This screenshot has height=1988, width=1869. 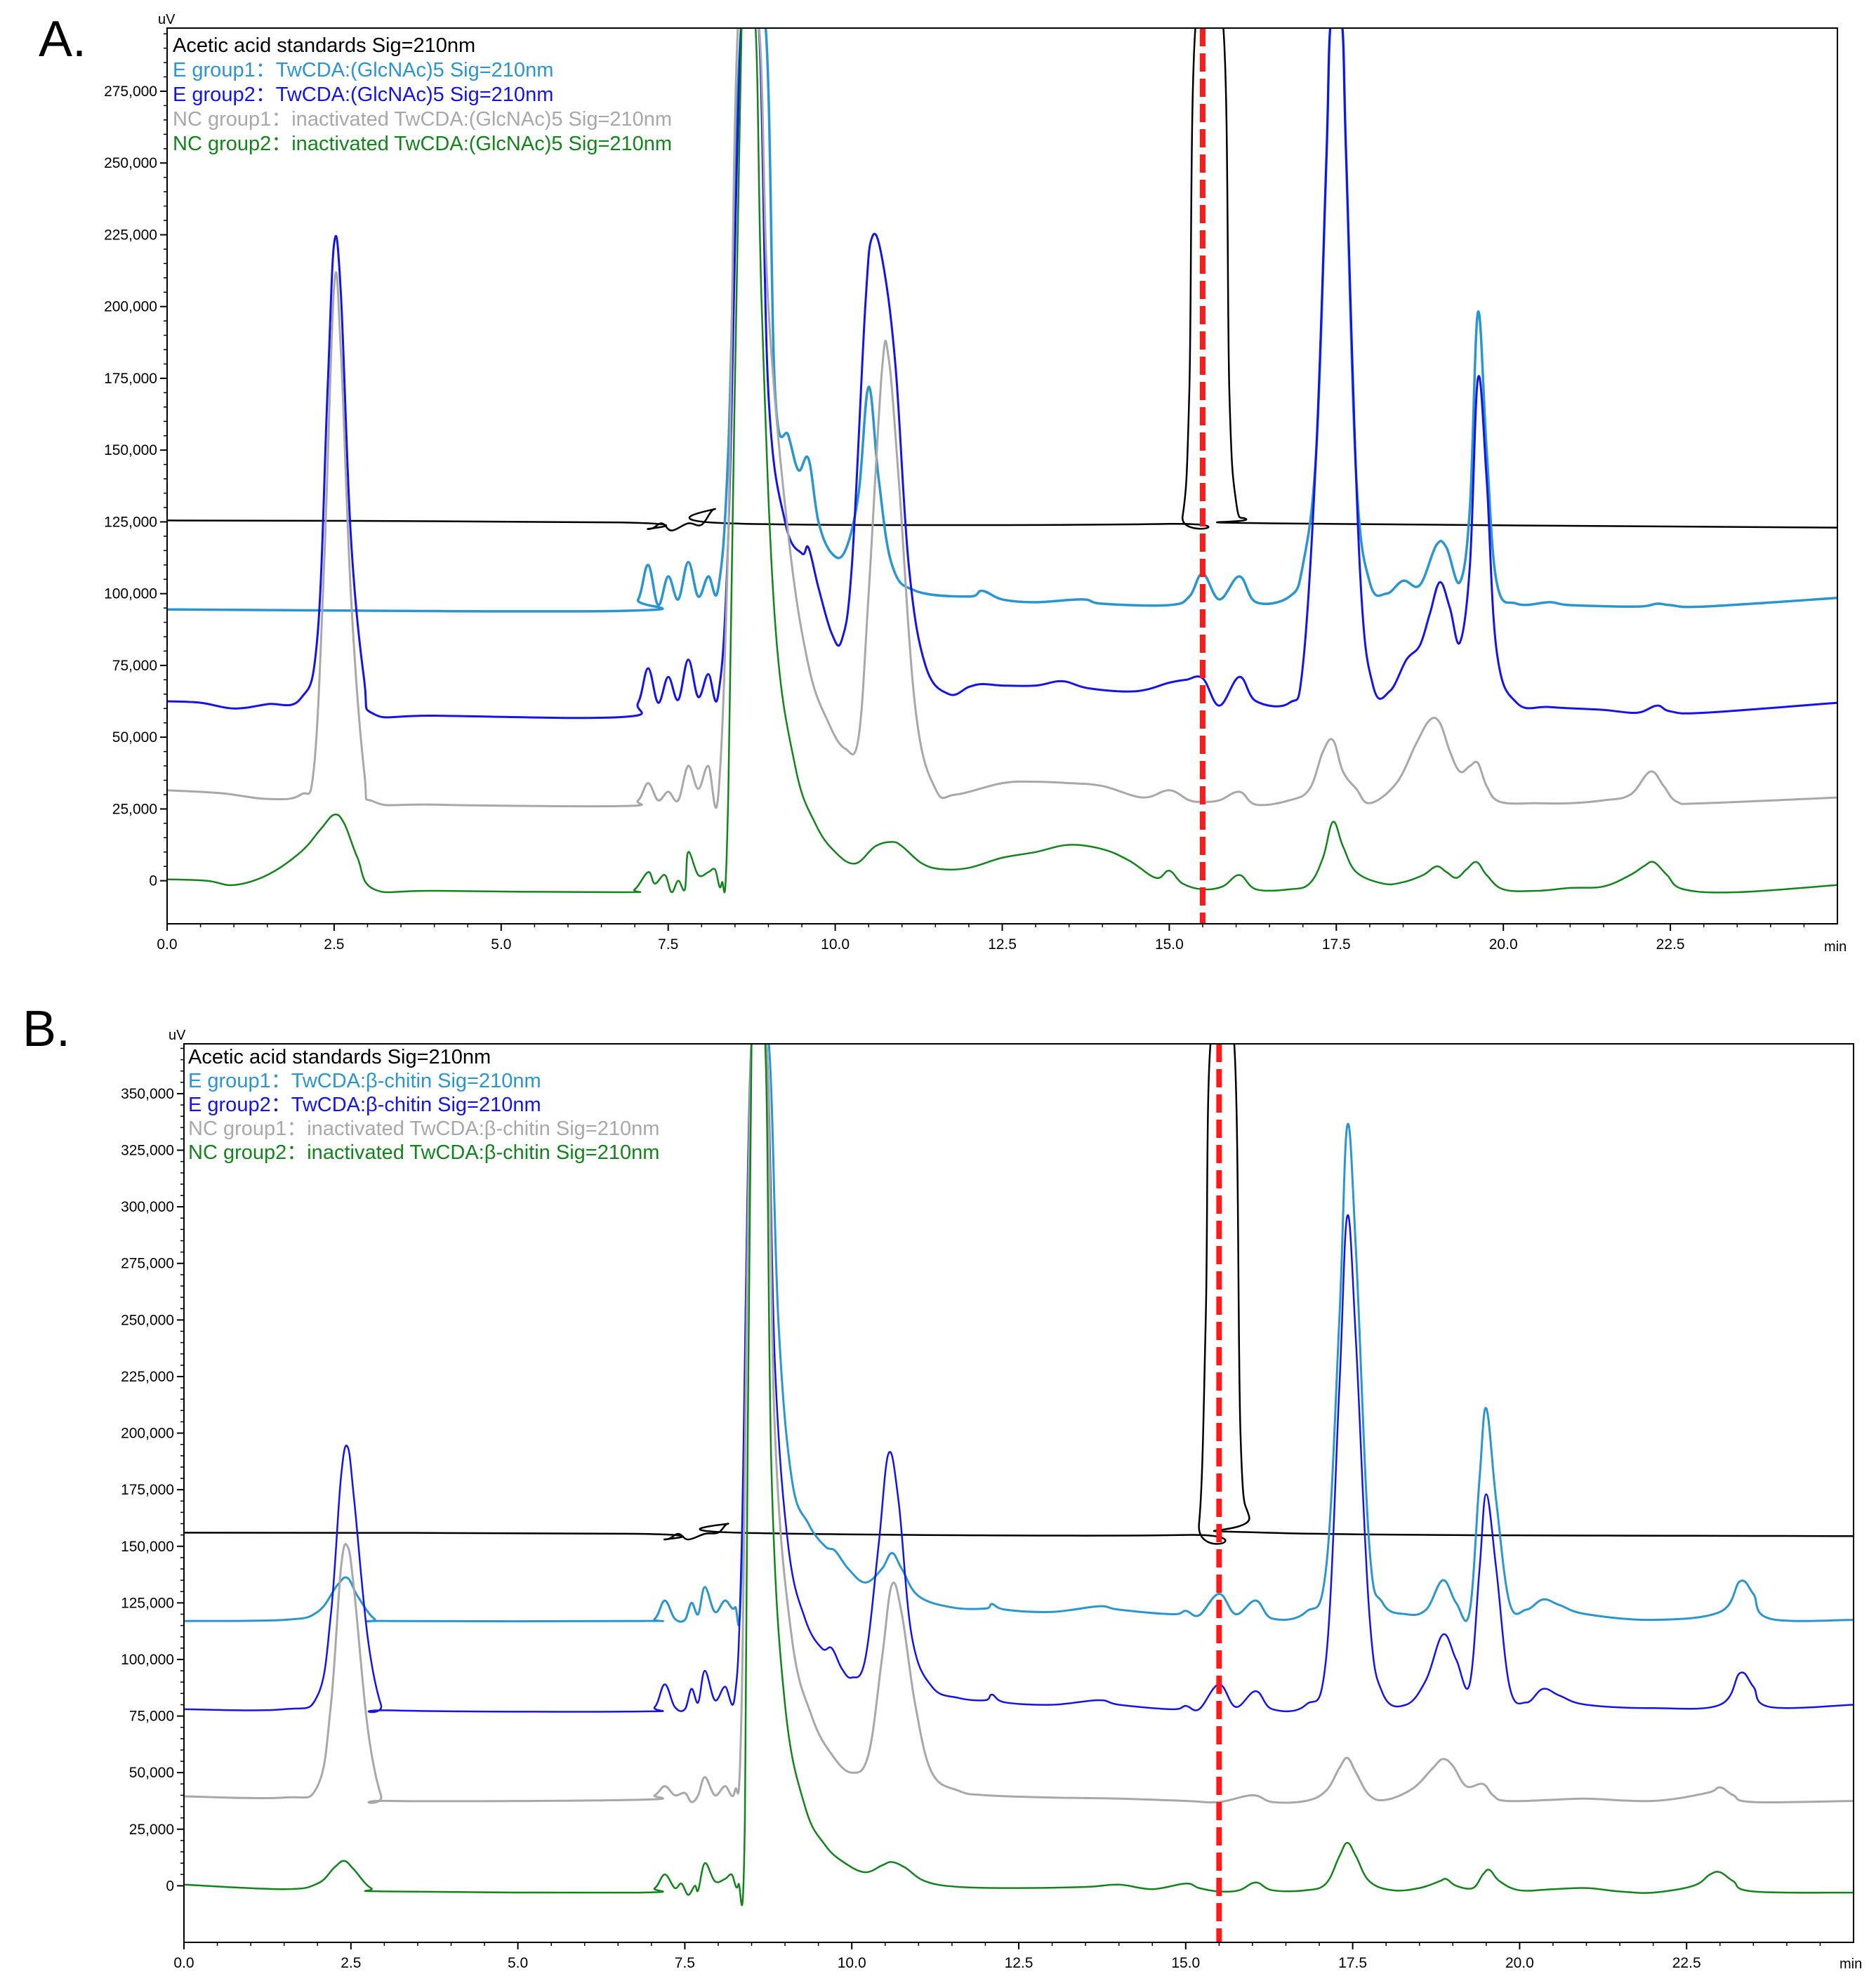 What do you see at coordinates (147, 1264) in the screenshot?
I see `panel-b-y-tick-label: 275,000` at bounding box center [147, 1264].